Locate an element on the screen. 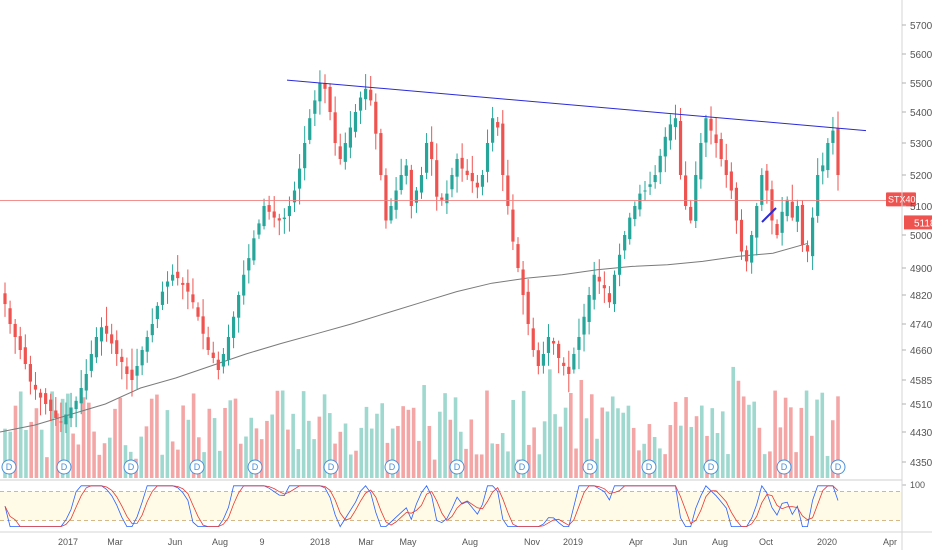  time-tick-label: Apr is located at coordinates (636, 542).